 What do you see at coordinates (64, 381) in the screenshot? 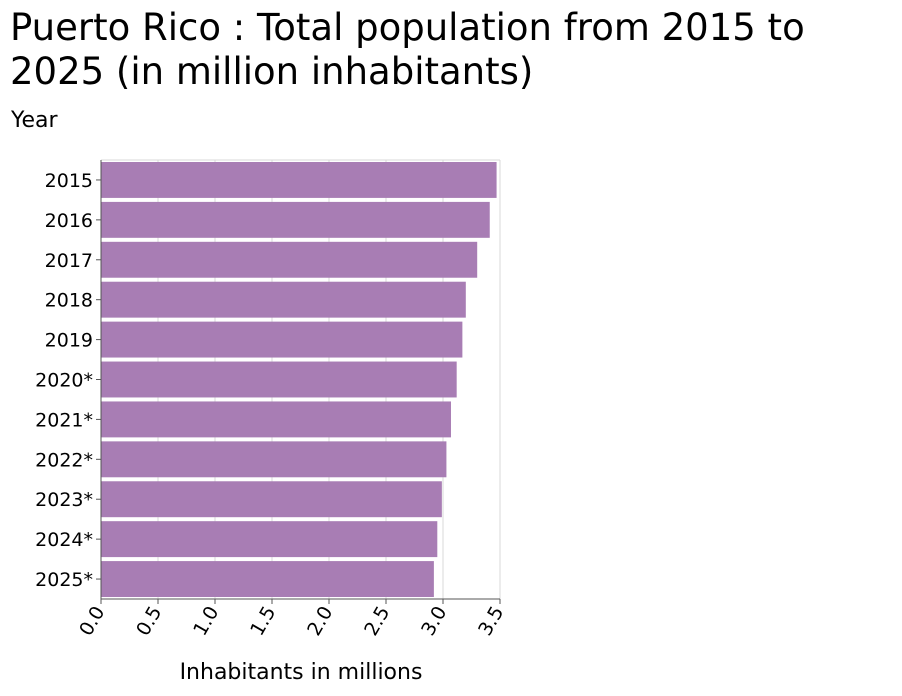
I see `y-tick-label: 2020*` at bounding box center [64, 381].